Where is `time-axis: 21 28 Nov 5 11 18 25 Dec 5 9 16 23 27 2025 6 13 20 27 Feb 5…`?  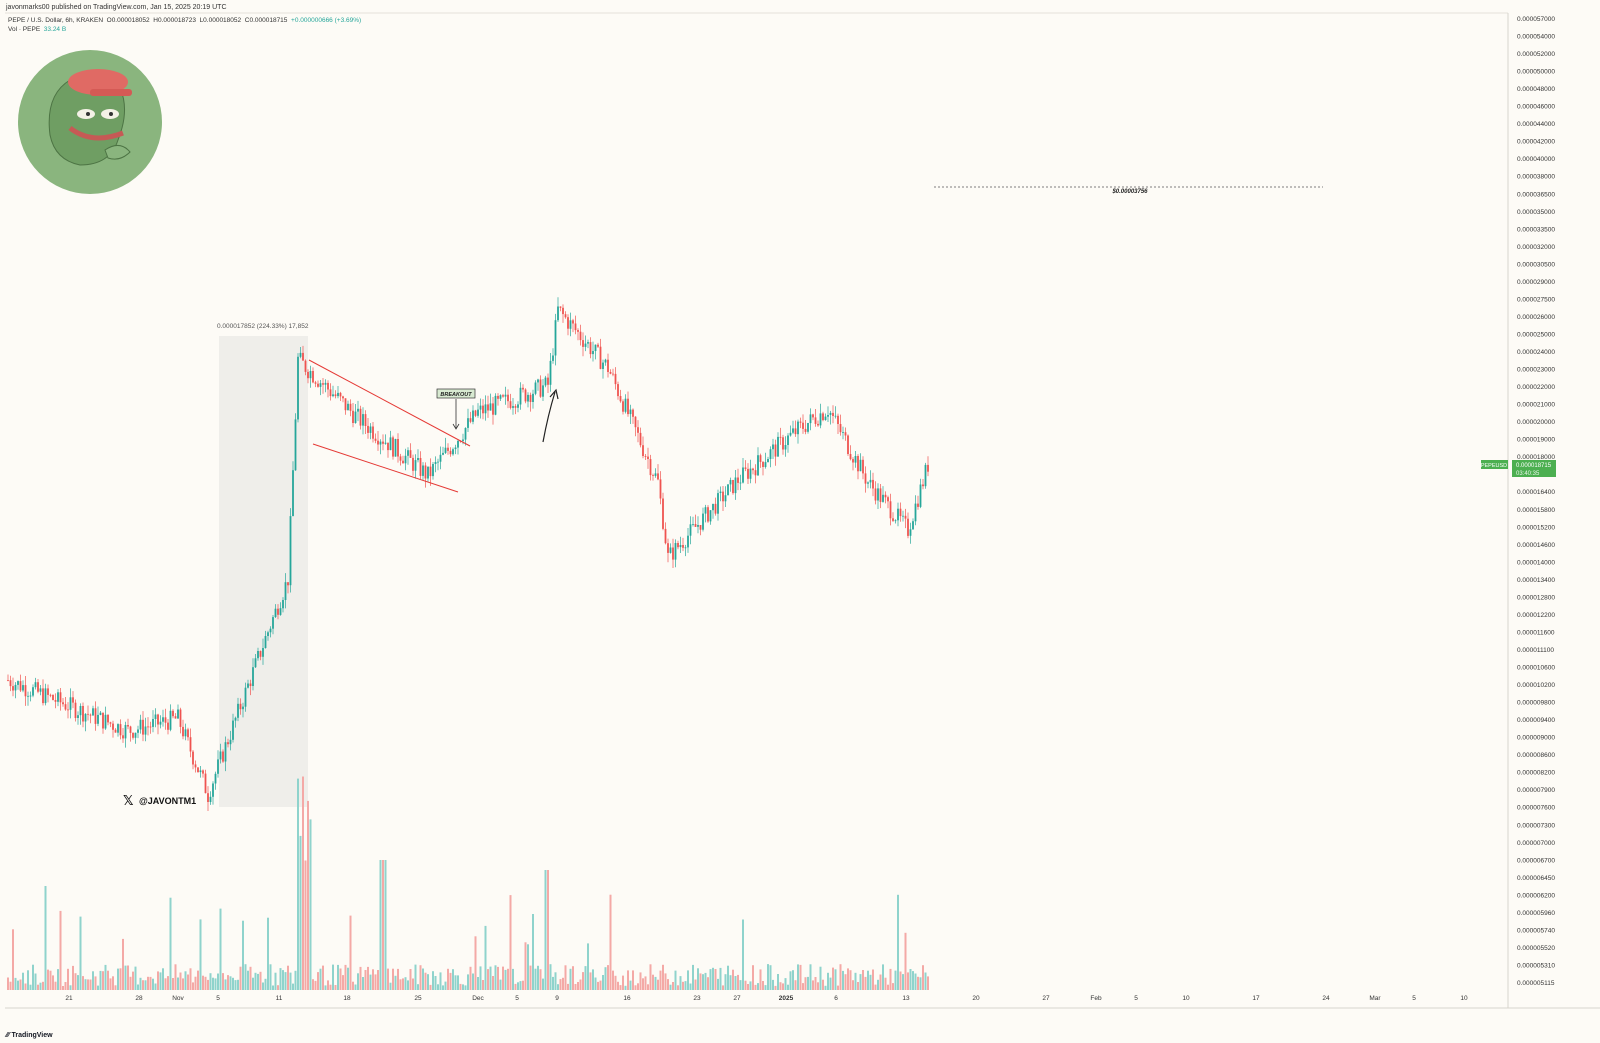
time-axis: 21 28 Nov 5 11 18 25 Dec 5 9 16 23 27 2025 6 13 20 27 Feb 5… is located at coordinates (766, 998).